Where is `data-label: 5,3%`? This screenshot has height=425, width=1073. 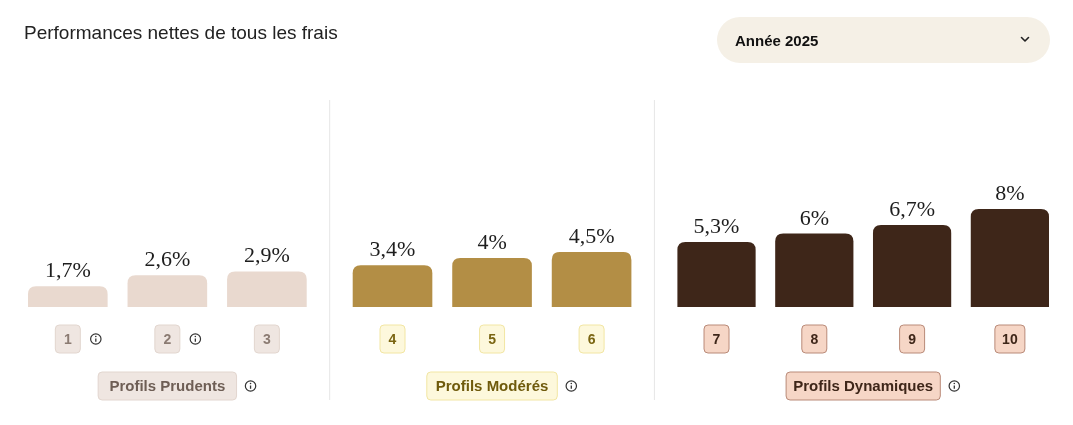
data-label: 5,3% is located at coordinates (716, 226).